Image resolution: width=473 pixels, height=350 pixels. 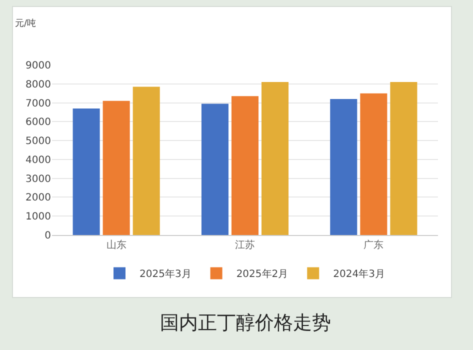 I want to click on legend-label: 2025年3月, so click(x=166, y=274).